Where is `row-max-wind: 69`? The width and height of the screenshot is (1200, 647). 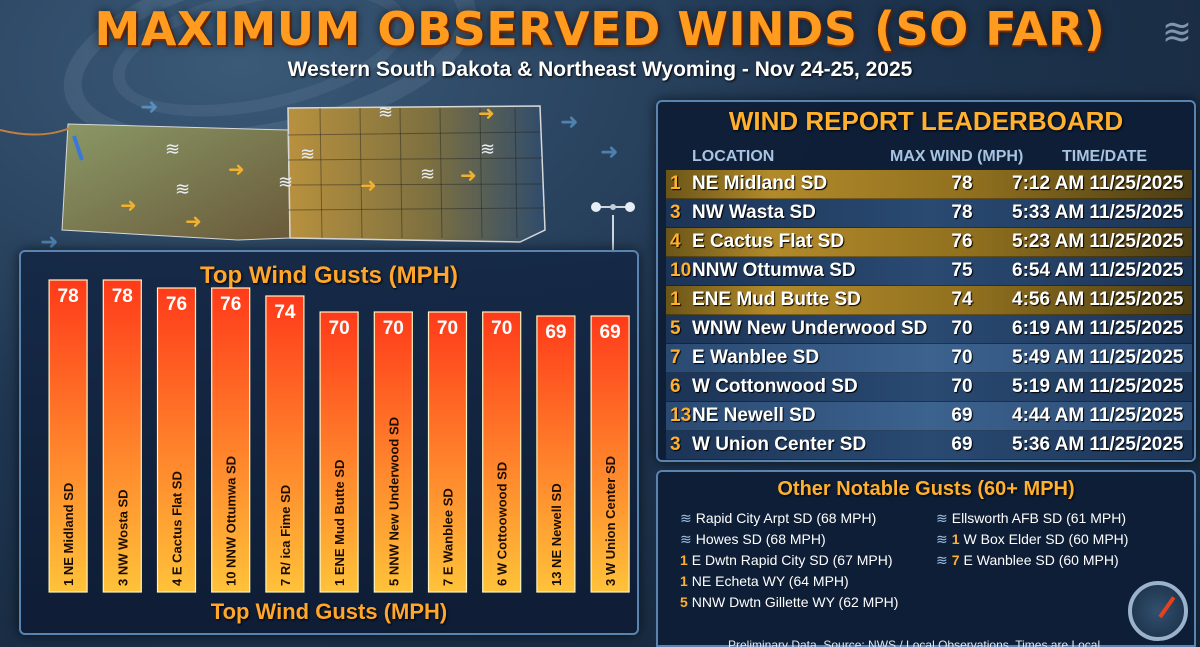
row-max-wind: 69 is located at coordinates (962, 415).